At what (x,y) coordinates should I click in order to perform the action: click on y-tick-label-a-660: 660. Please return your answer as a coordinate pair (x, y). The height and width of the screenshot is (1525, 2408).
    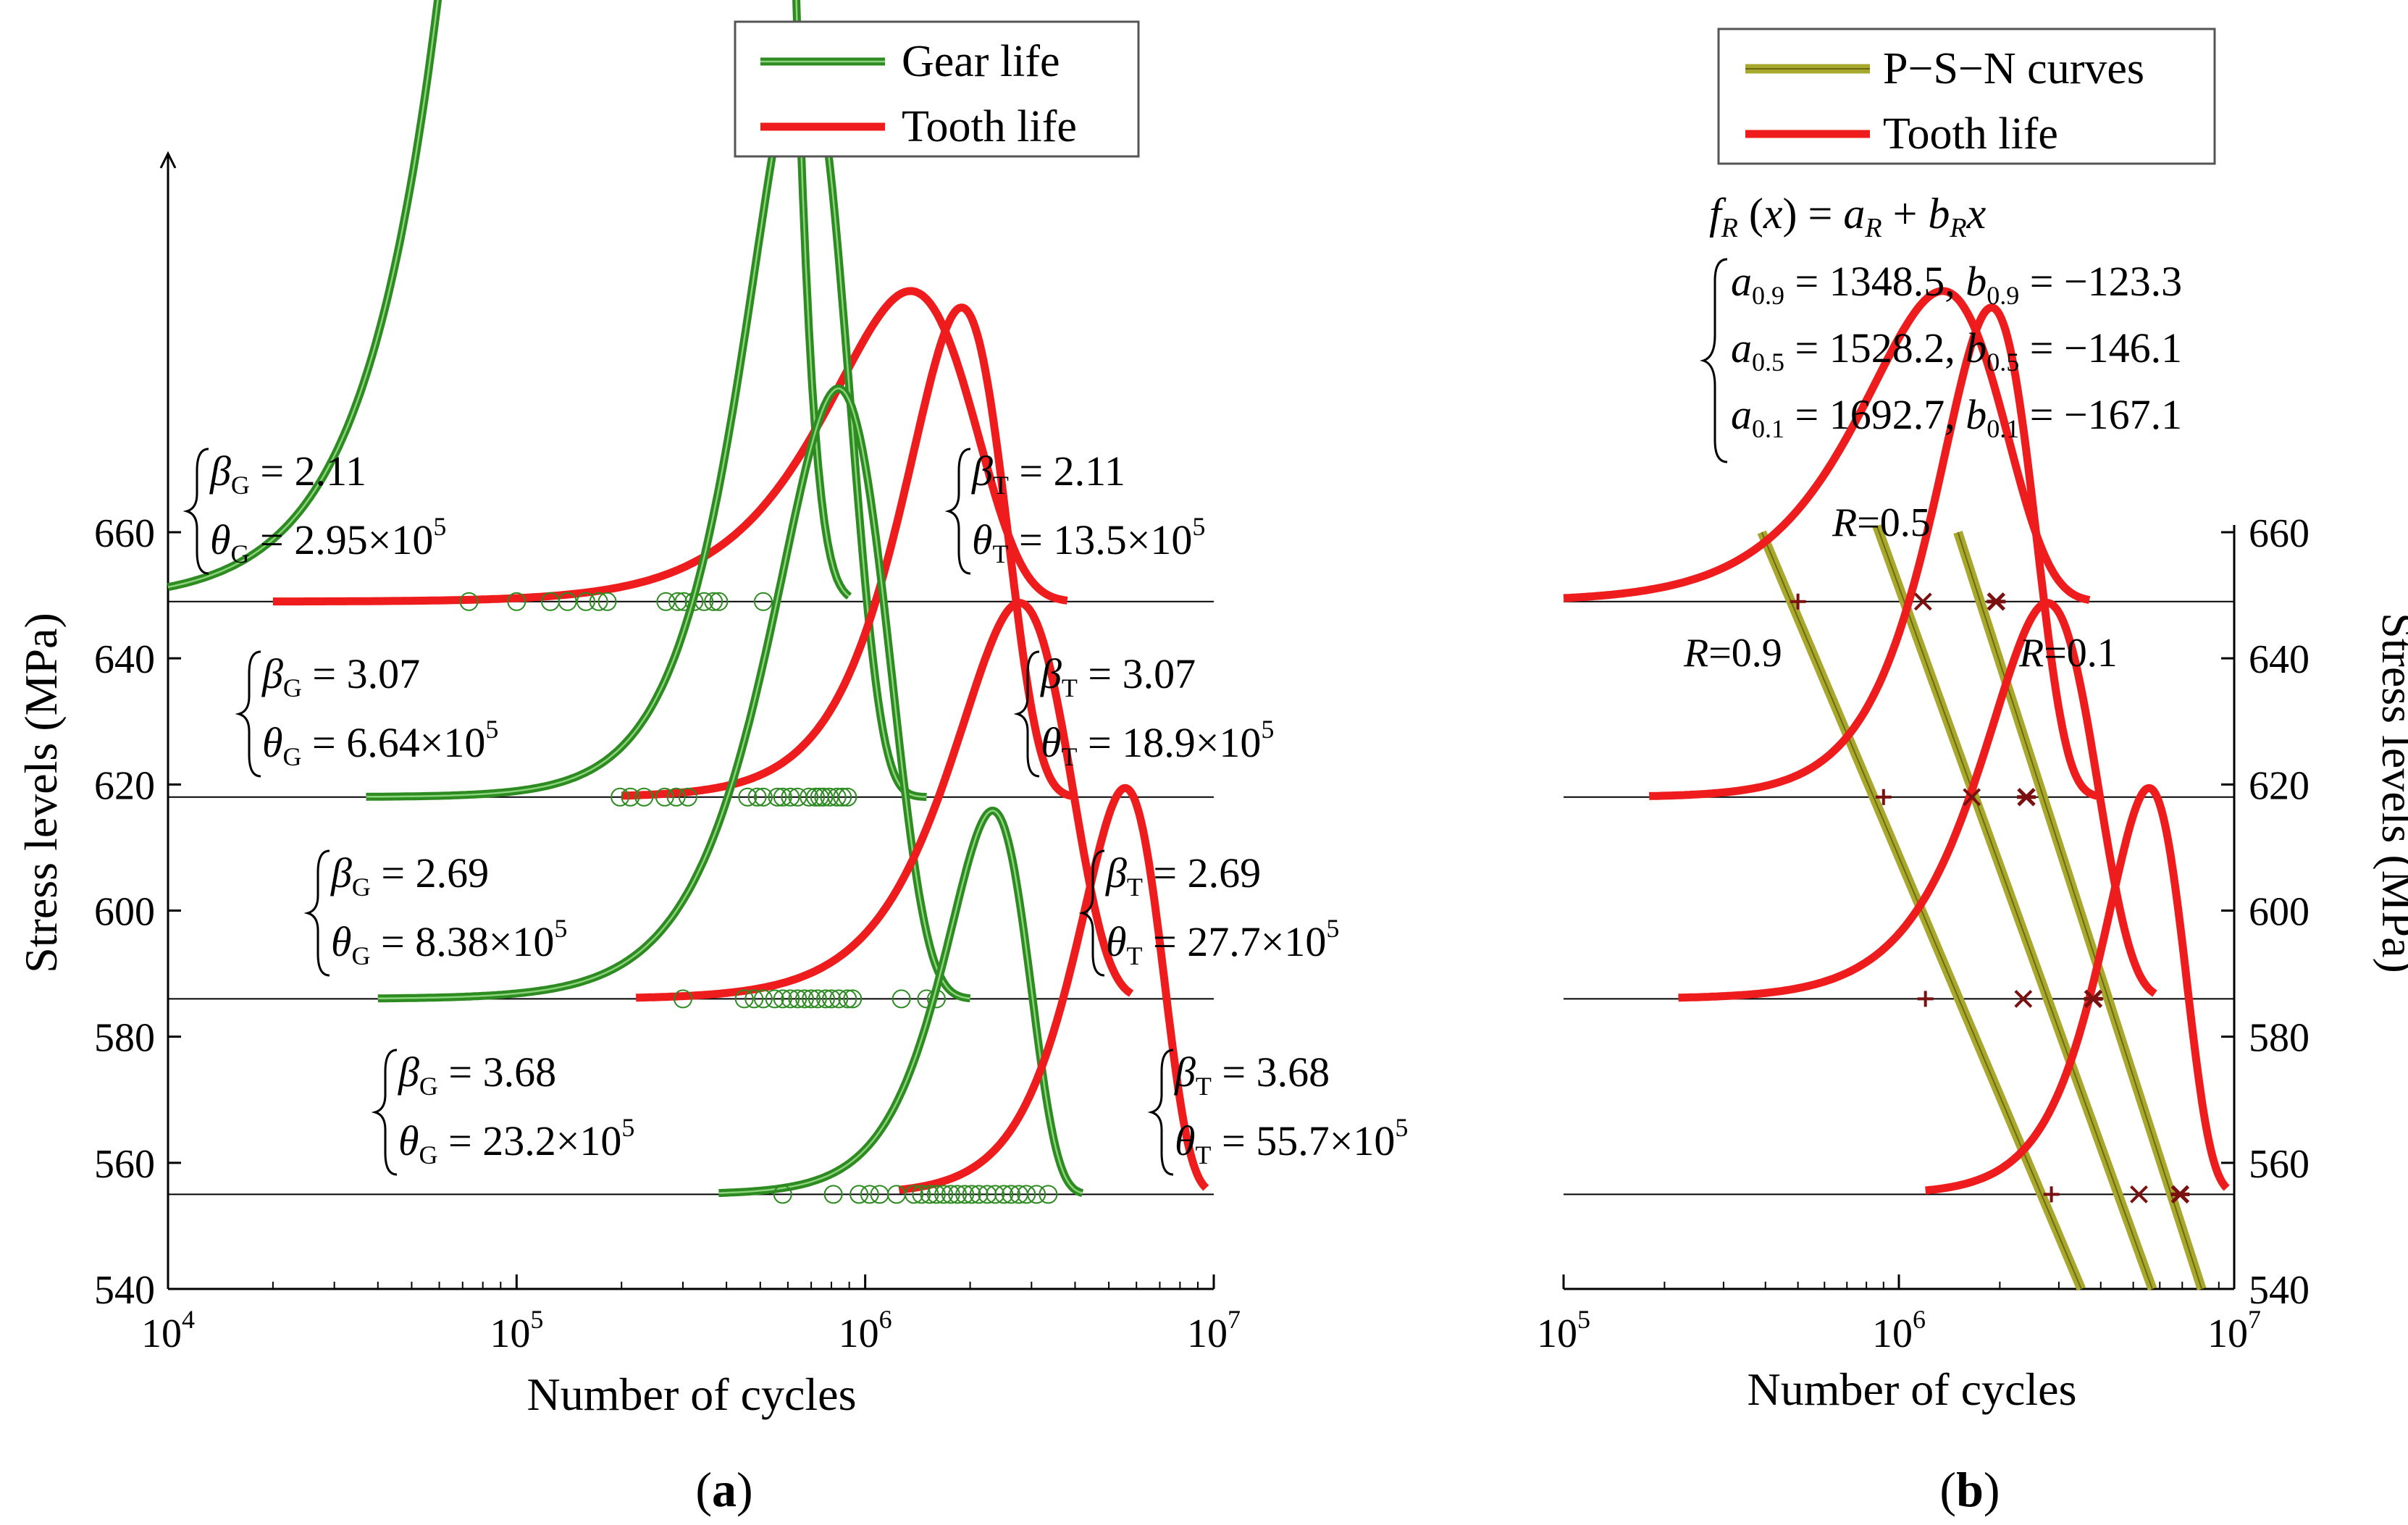
    Looking at the image, I should click on (125, 533).